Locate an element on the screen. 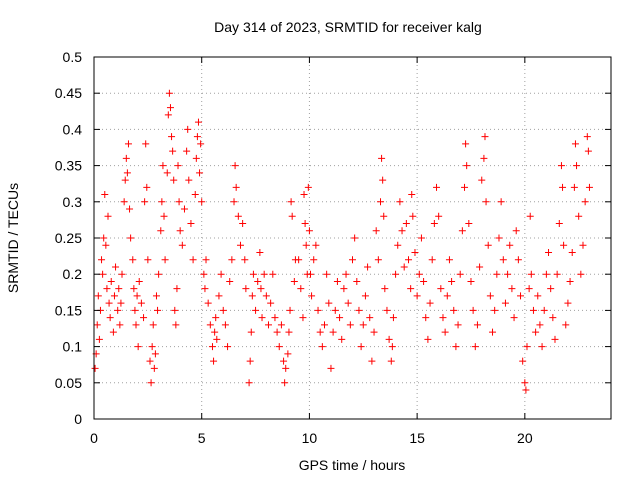 This screenshot has height=480, width=640. y-axis-title: SRMTID / TECUs is located at coordinates (13, 238).